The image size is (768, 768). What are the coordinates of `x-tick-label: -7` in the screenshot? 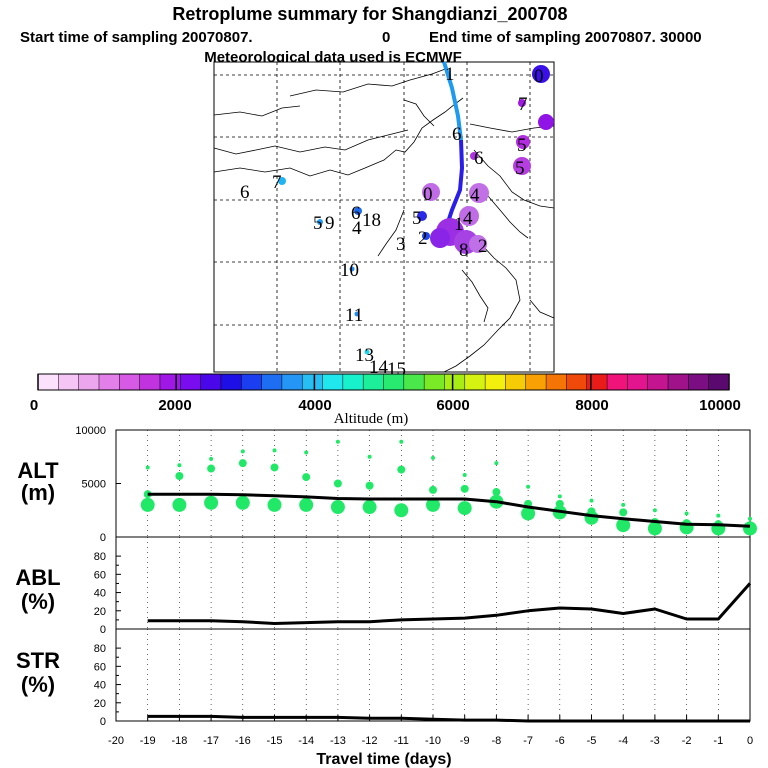 It's located at (528, 741).